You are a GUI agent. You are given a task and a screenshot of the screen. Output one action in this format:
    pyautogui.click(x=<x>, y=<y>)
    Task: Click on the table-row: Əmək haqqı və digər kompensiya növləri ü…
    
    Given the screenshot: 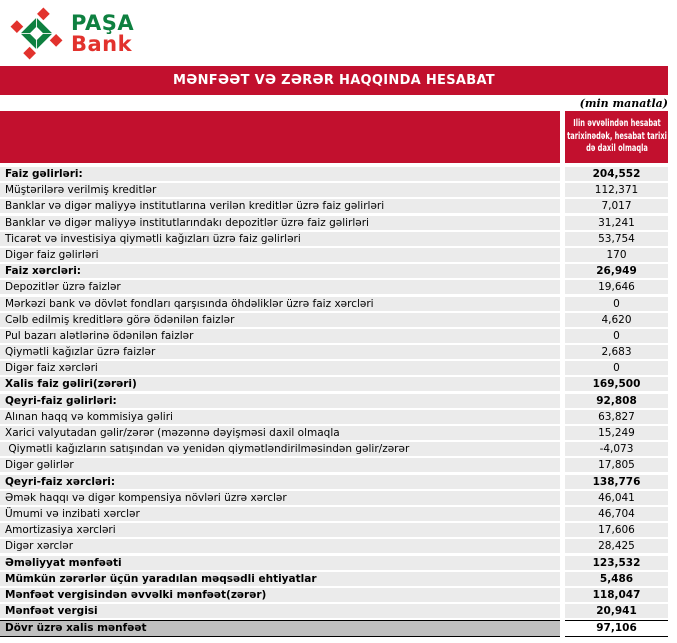 What is the action you would take?
    pyautogui.click(x=334, y=497)
    